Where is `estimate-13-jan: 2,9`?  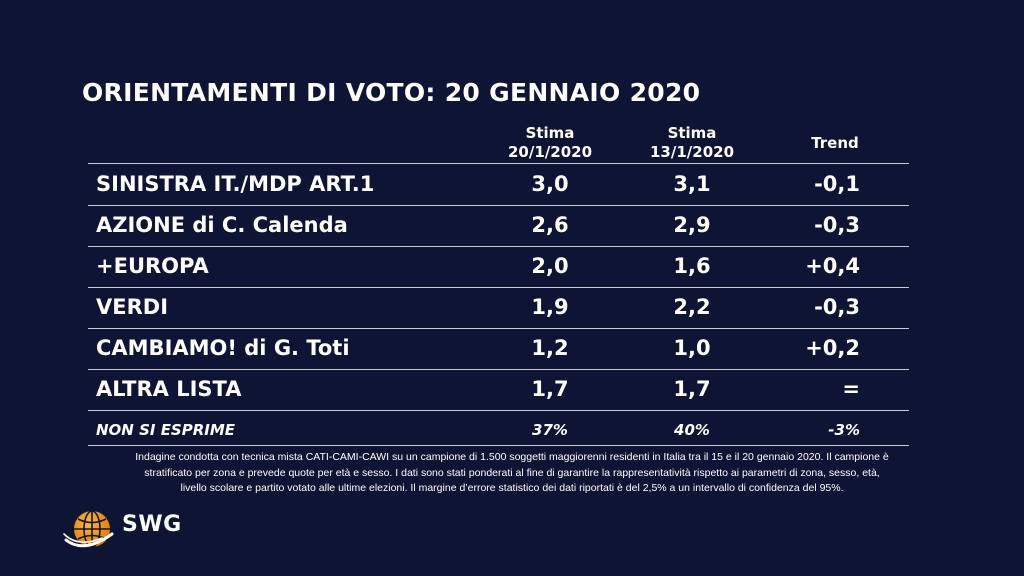 estimate-13-jan: 2,9 is located at coordinates (692, 225).